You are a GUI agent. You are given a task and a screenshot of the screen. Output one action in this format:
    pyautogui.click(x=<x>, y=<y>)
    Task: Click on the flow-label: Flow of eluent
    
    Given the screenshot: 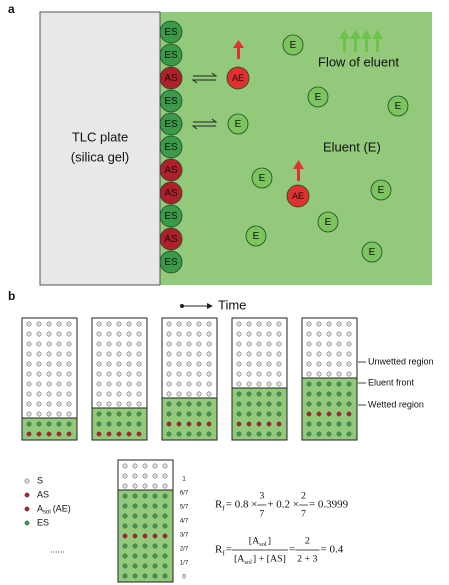 What is the action you would take?
    pyautogui.click(x=358, y=61)
    